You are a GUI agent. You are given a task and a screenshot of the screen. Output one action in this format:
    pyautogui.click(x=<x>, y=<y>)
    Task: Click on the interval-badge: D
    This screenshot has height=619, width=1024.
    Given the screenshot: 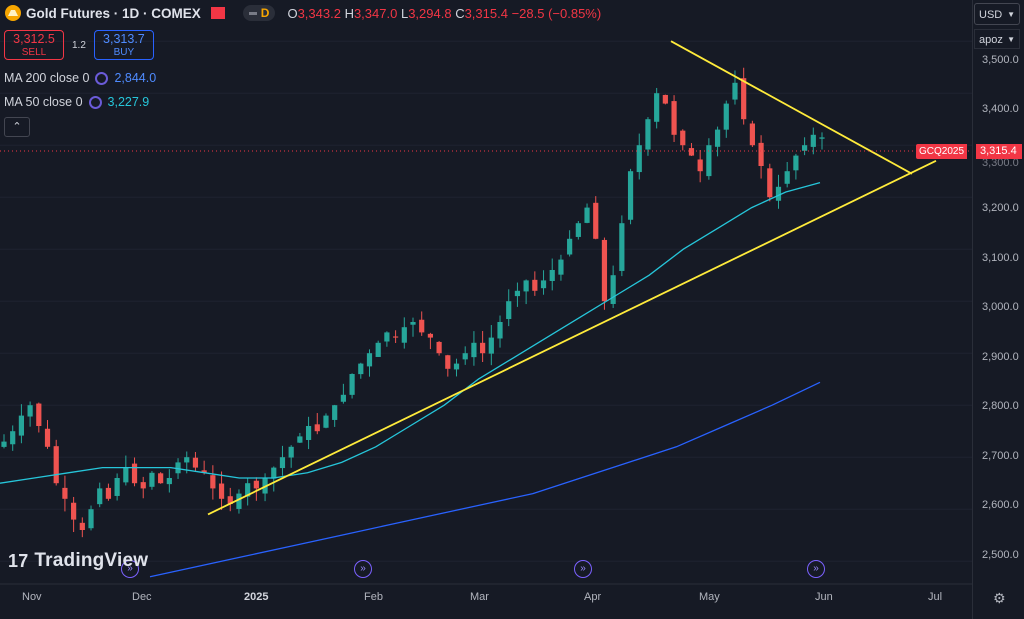 What is the action you would take?
    pyautogui.click(x=259, y=13)
    